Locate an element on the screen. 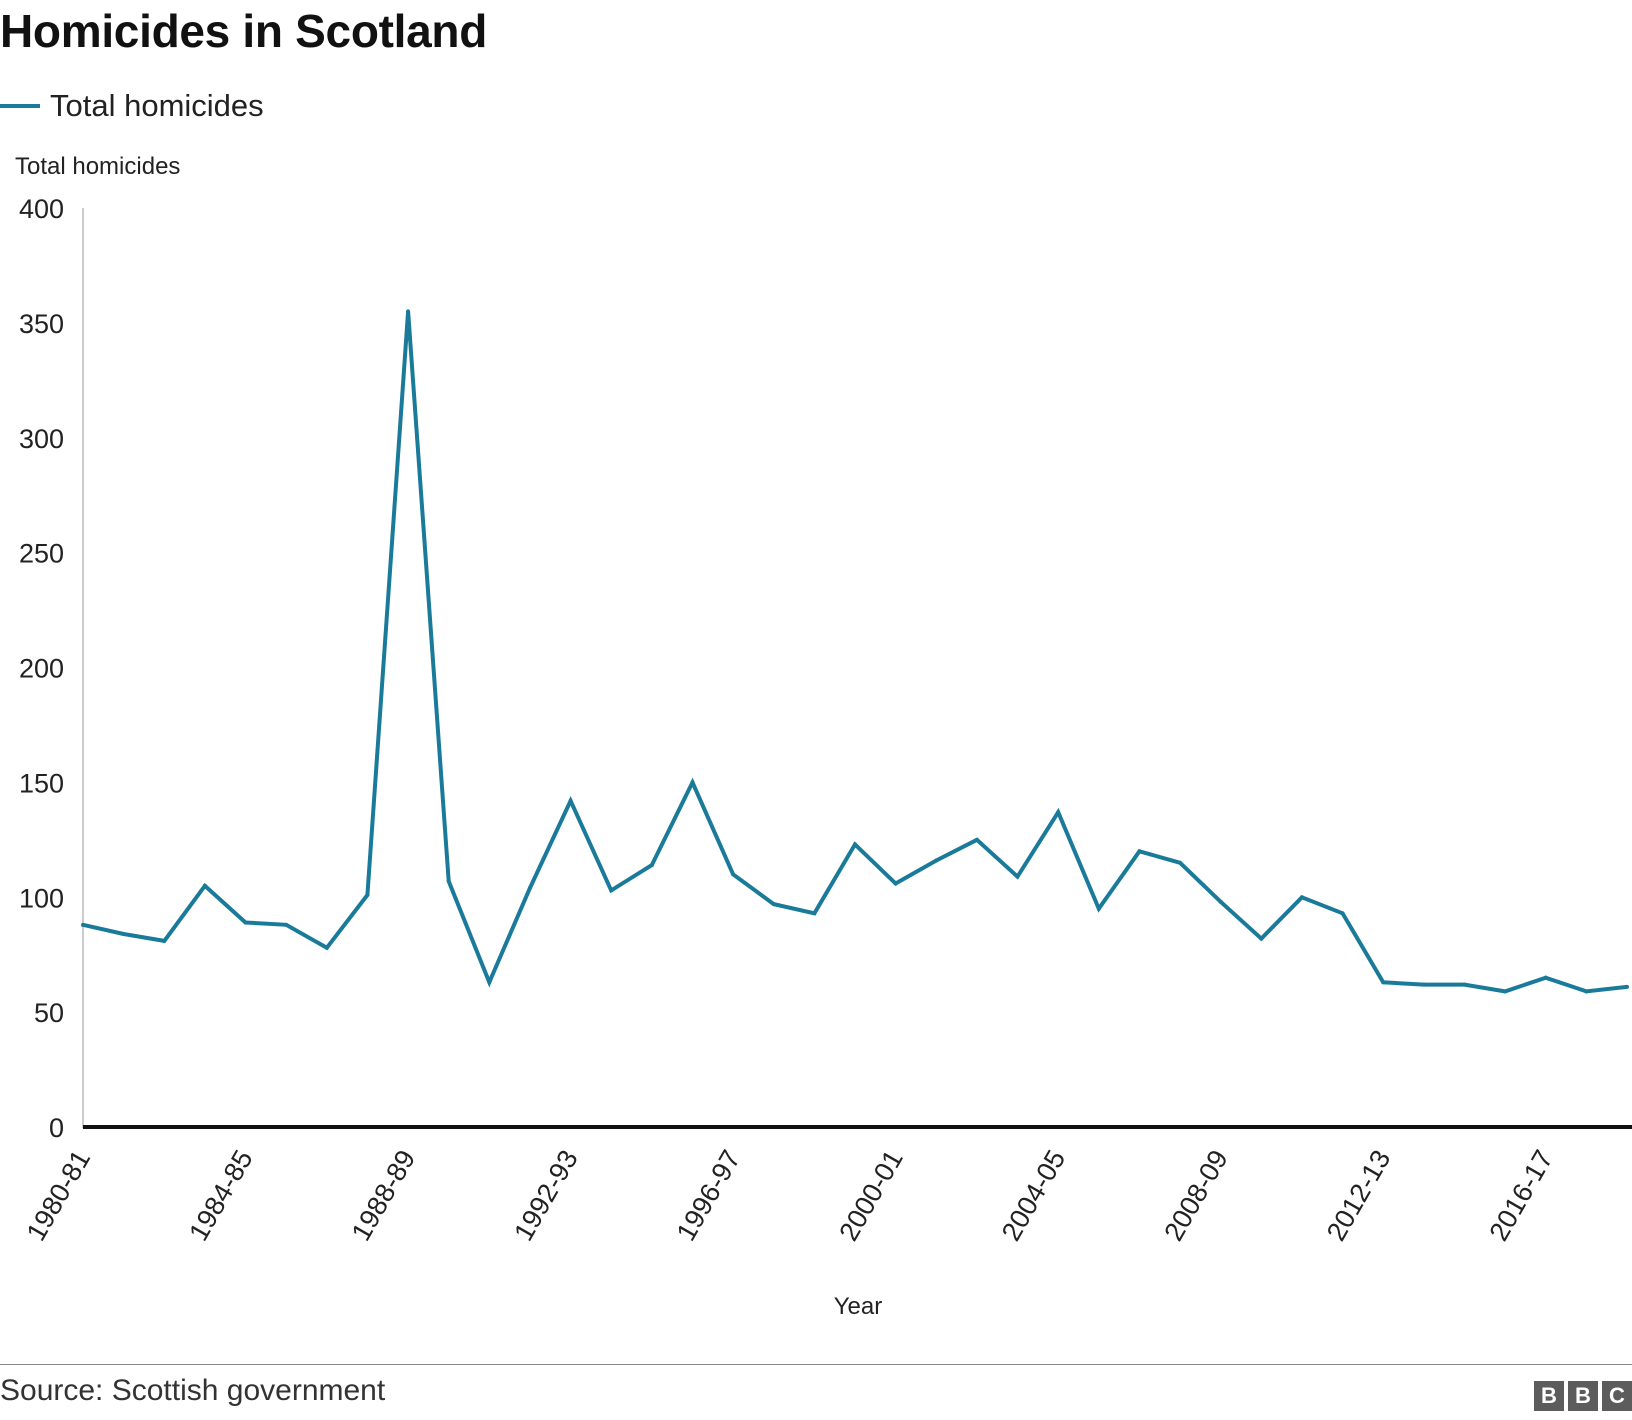 This screenshot has width=1632, height=1420. x-tick-label: 2016-17 is located at coordinates (1521, 1195).